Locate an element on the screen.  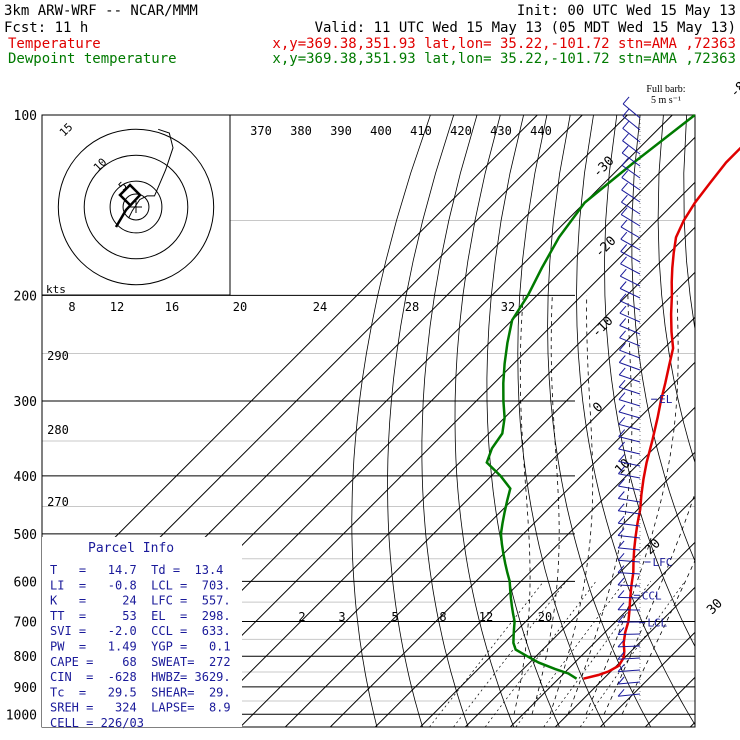
parcel-info-line: LI = -0.8 LCL = 703. is located at coordinates (140, 585).